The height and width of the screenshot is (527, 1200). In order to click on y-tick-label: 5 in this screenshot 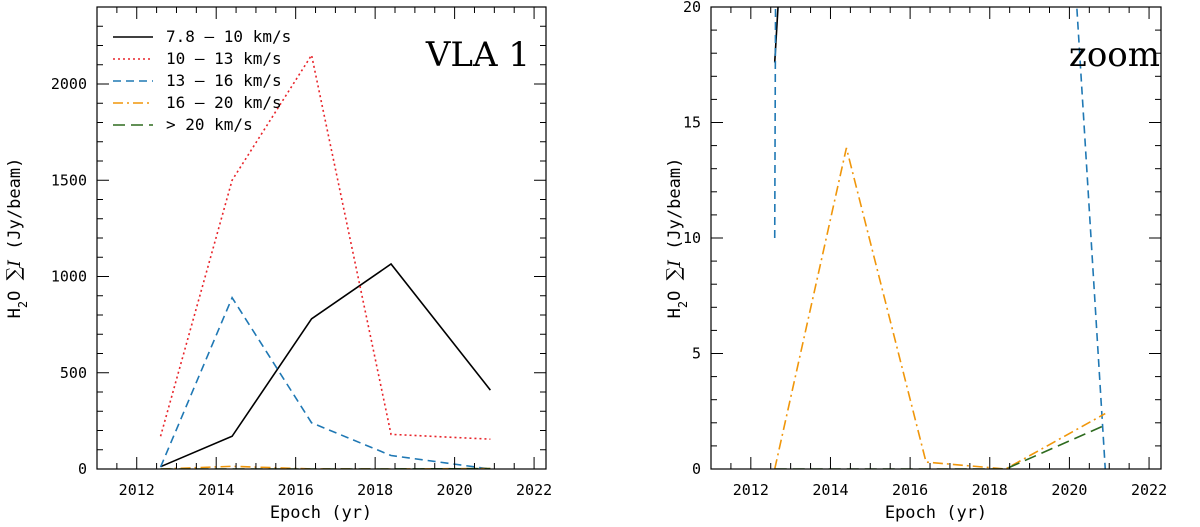, I will do `click(696, 354)`.